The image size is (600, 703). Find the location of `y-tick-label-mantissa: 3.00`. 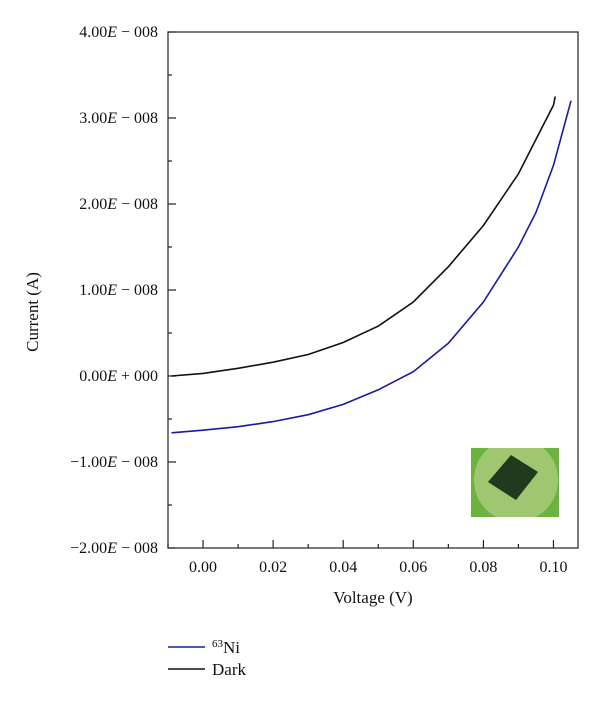

y-tick-label-mantissa: 3.00 is located at coordinates (93, 118).